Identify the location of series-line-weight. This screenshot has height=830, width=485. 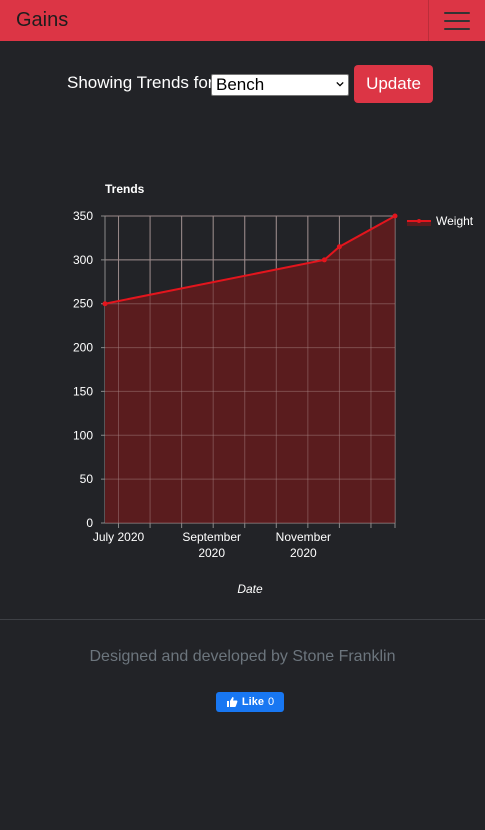
(250, 260).